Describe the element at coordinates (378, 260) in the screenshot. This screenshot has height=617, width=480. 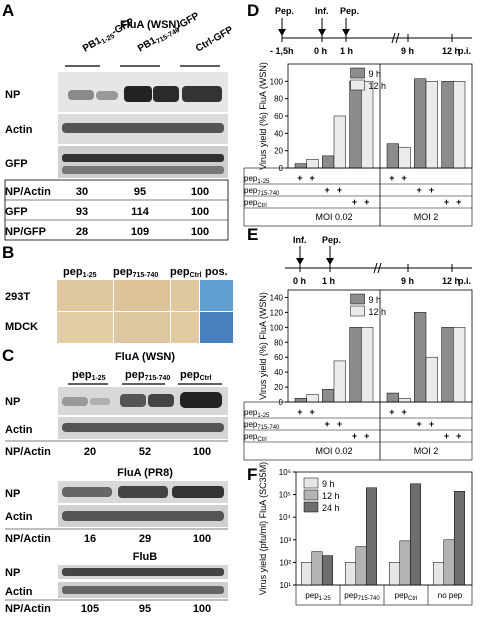
I see `timeline-e` at that location.